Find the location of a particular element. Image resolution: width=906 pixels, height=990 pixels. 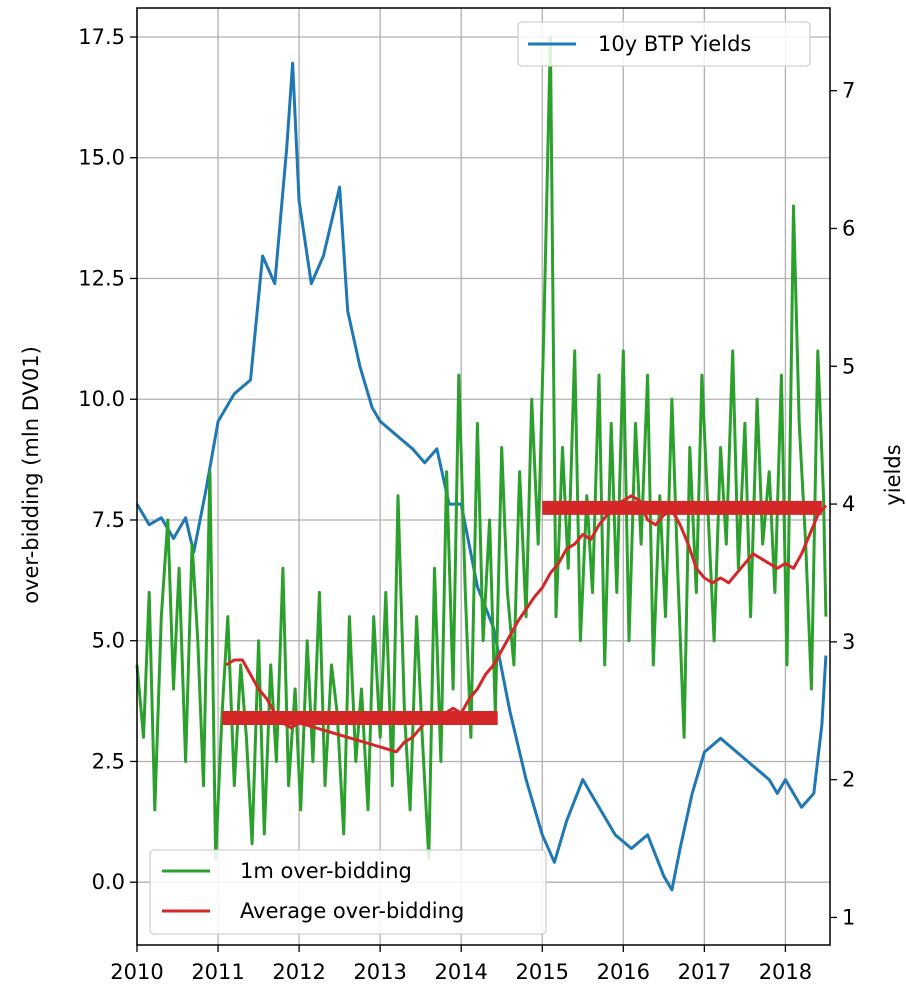

legend-label-btp: 10y BTP Yields is located at coordinates (674, 44).